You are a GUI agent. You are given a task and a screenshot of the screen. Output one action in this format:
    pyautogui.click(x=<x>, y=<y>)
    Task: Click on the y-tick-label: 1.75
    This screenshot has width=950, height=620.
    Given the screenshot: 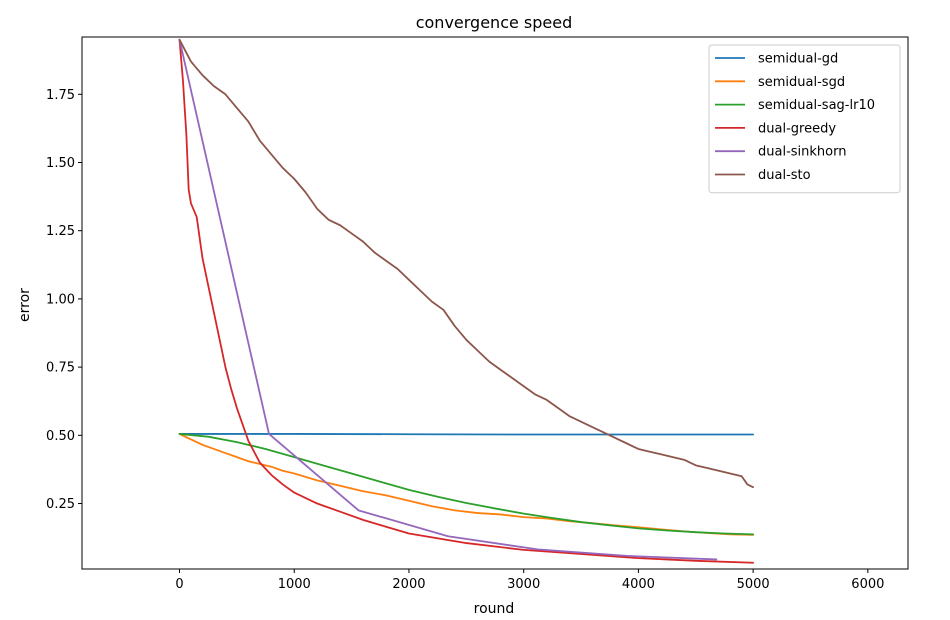 What is the action you would take?
    pyautogui.click(x=60, y=95)
    